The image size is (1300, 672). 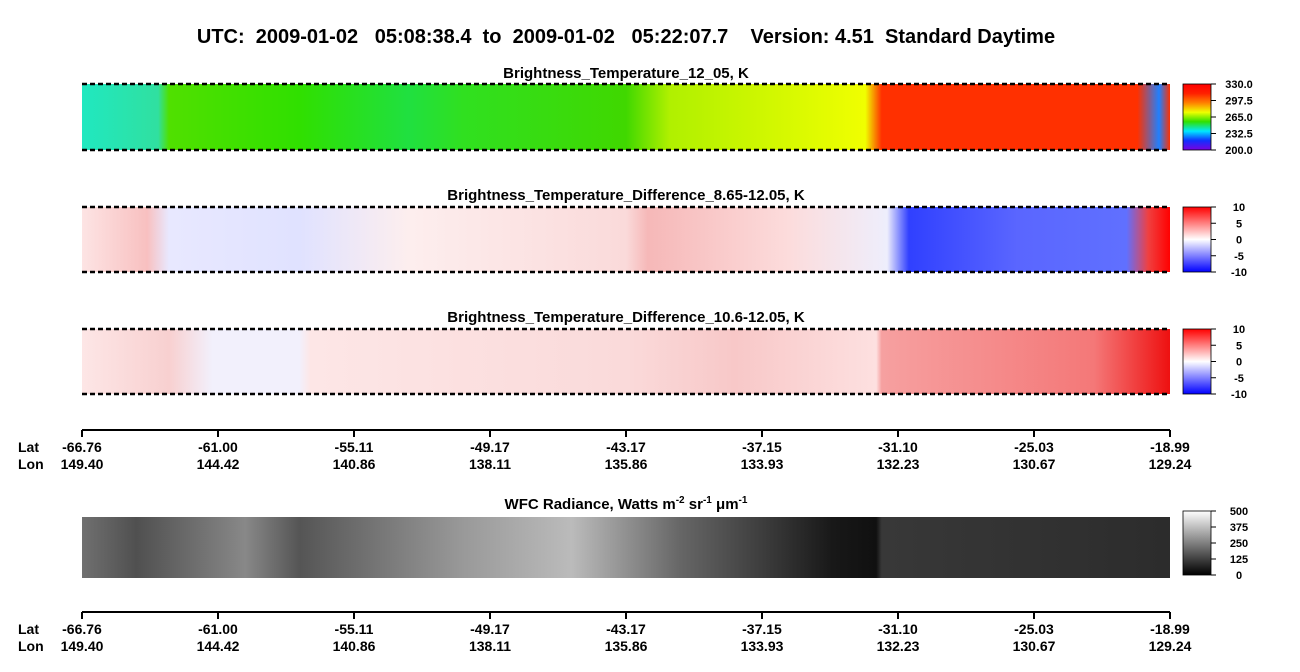 I want to click on colorbar-tick-label: 265.0, so click(x=1239, y=118).